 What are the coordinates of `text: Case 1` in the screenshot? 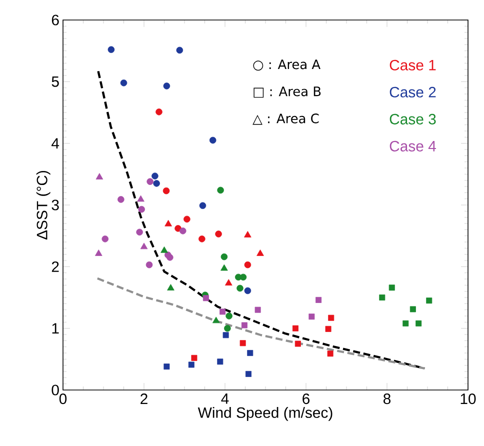 It's located at (413, 65).